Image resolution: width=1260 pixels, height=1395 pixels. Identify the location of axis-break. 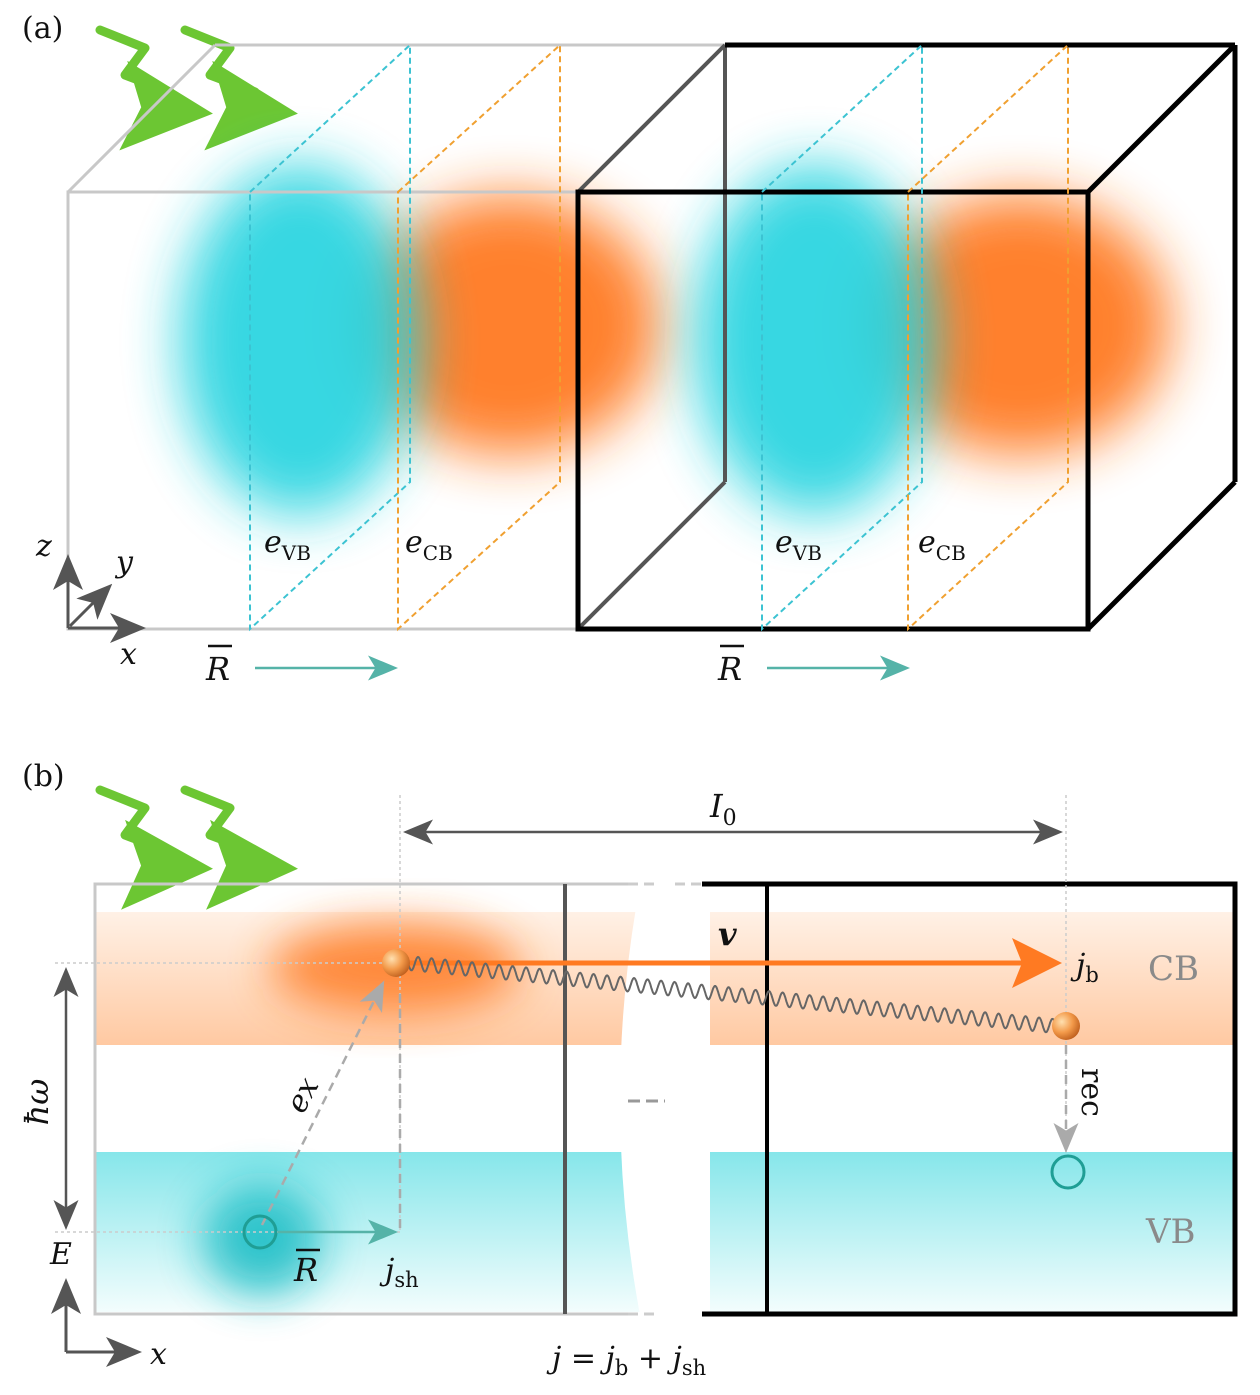
(665, 1099).